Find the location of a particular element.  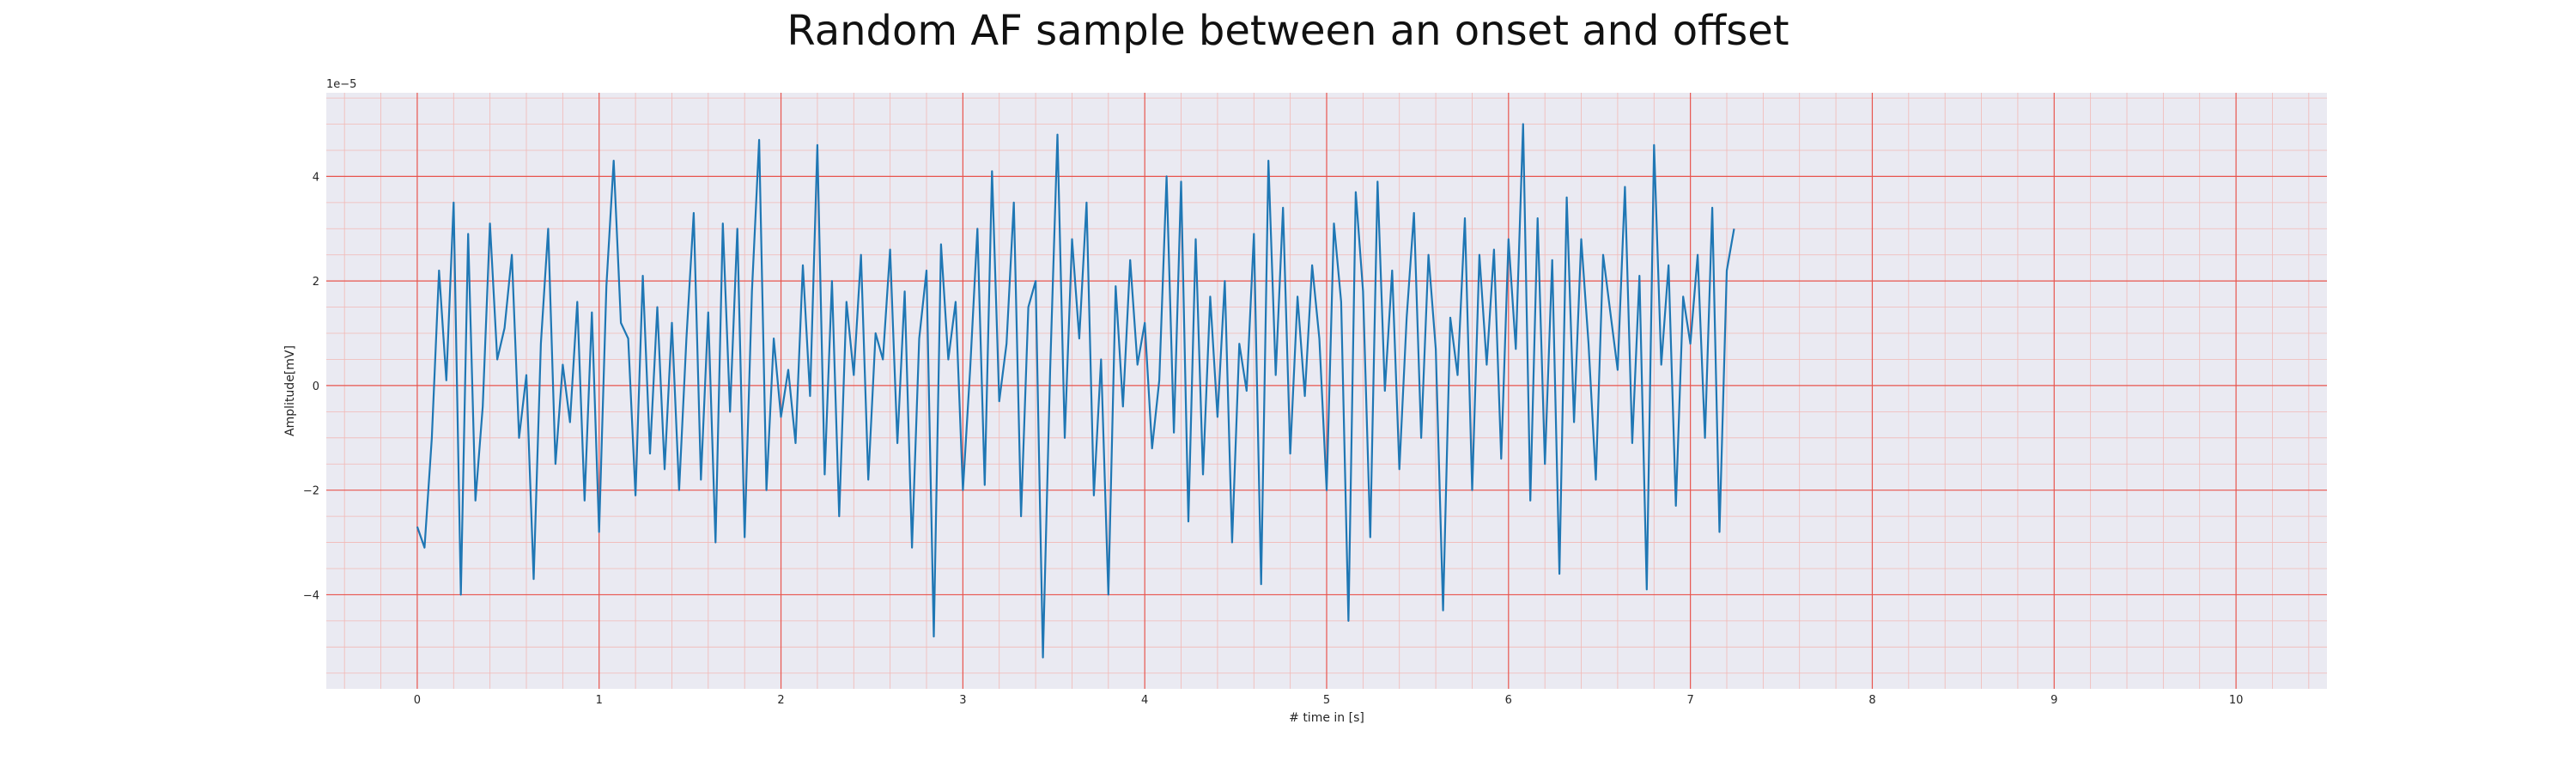

x-axis-ticks: 0 1 2 3 4 5 6 7 8 9 10 is located at coordinates (1329, 700).